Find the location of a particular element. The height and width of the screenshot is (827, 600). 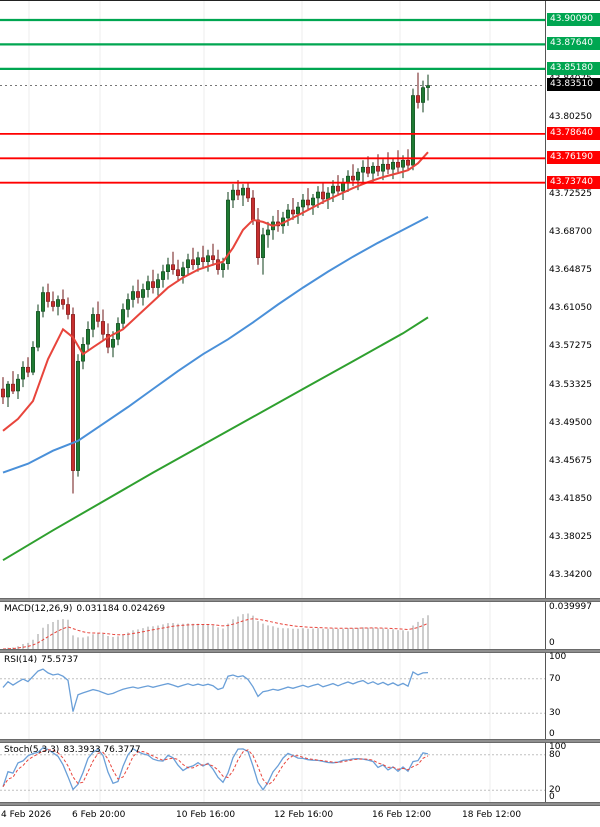

price-tick-label: 43.57275 is located at coordinates (570, 346).